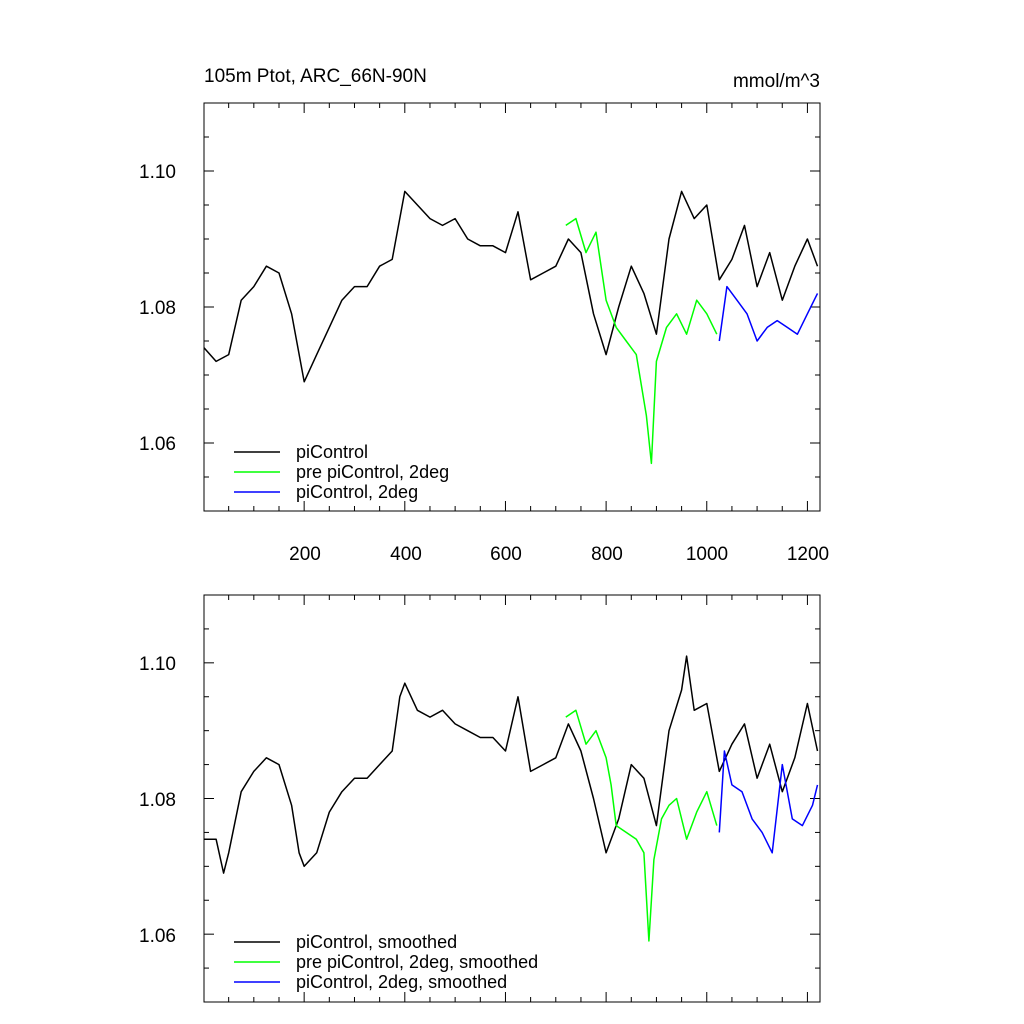 Image resolution: width=1024 pixels, height=1024 pixels. What do you see at coordinates (315, 76) in the screenshot?
I see `top-chart-title: 105m Ptot, ARC_66N-90N` at bounding box center [315, 76].